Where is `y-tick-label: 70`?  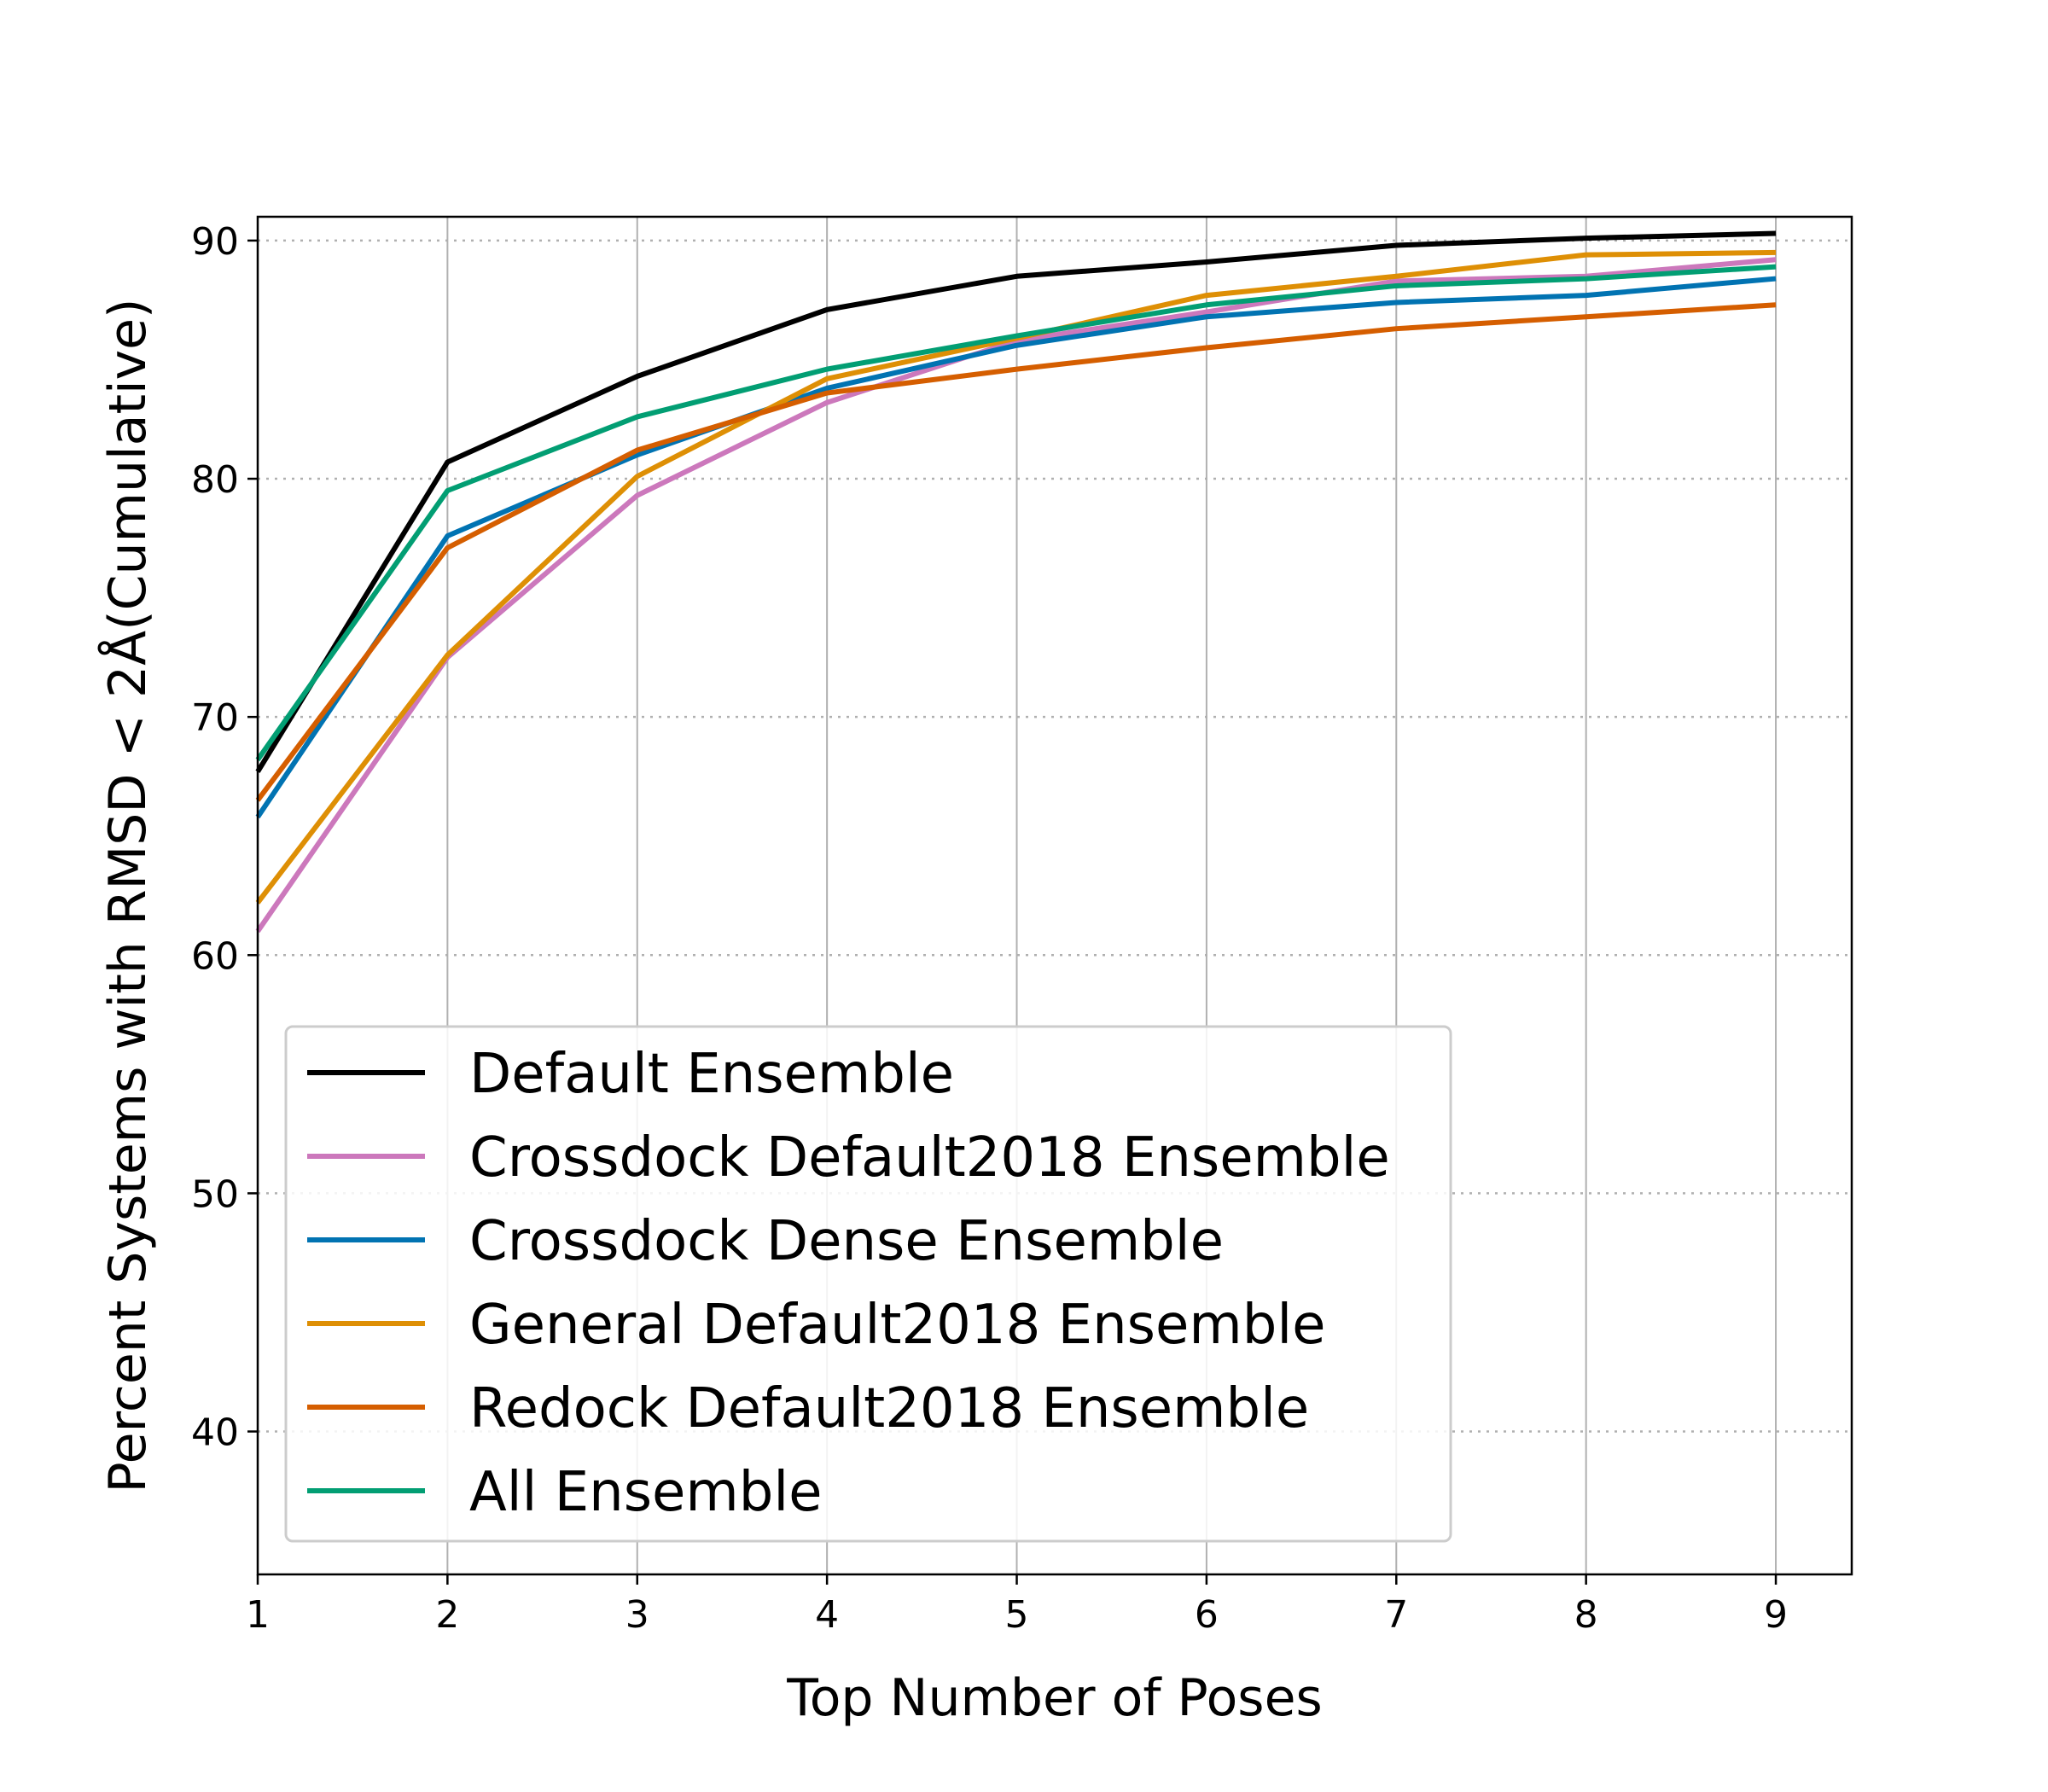
y-tick-label: 70 is located at coordinates (215, 718).